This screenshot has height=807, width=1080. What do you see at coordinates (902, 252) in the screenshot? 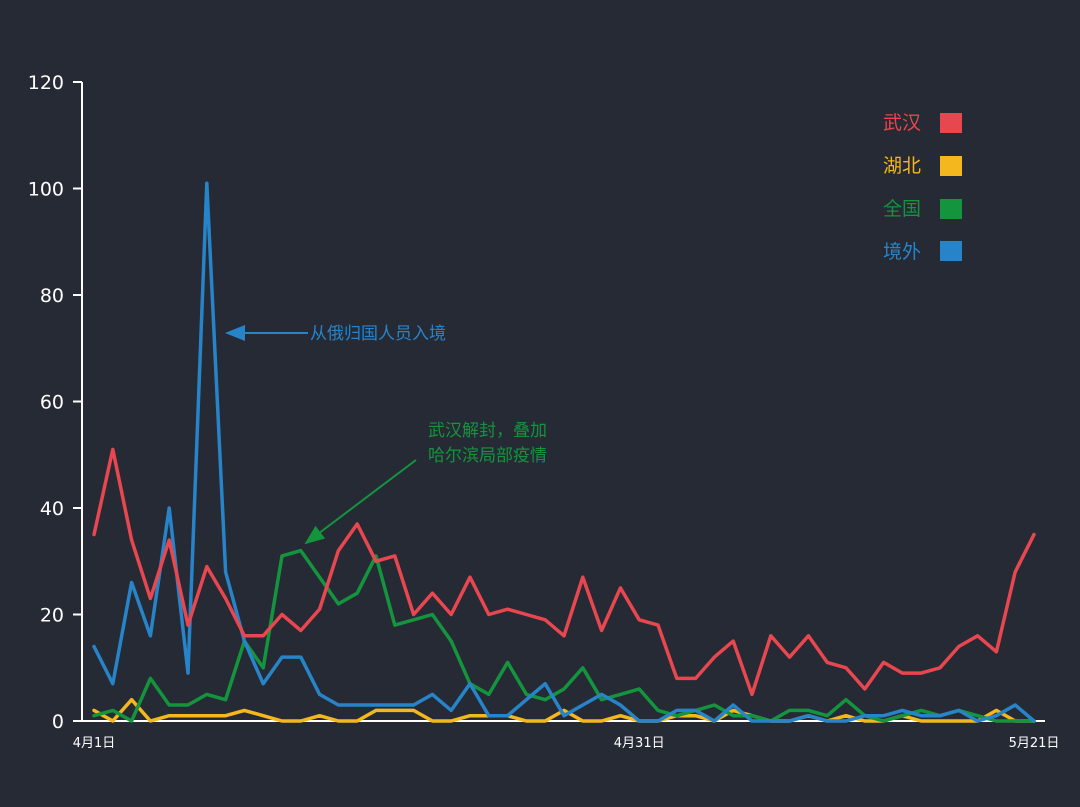
I see `legend-label-overseas: 境外` at bounding box center [902, 252].